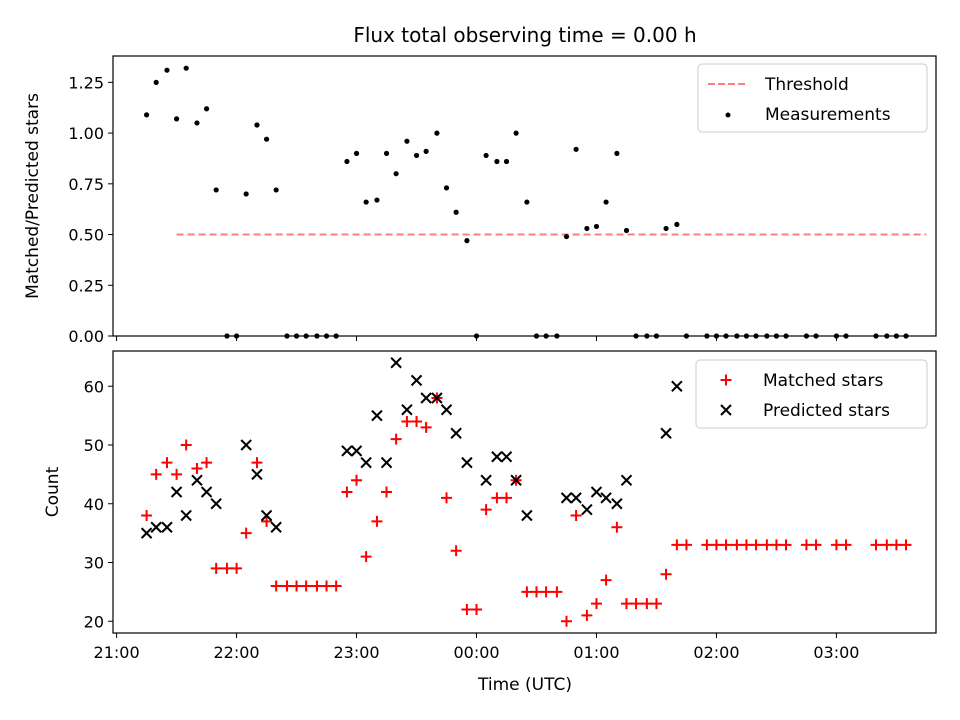 This screenshot has width=960, height=720. Describe the element at coordinates (94, 386) in the screenshot. I see `count-y-tick-label: 60` at that location.